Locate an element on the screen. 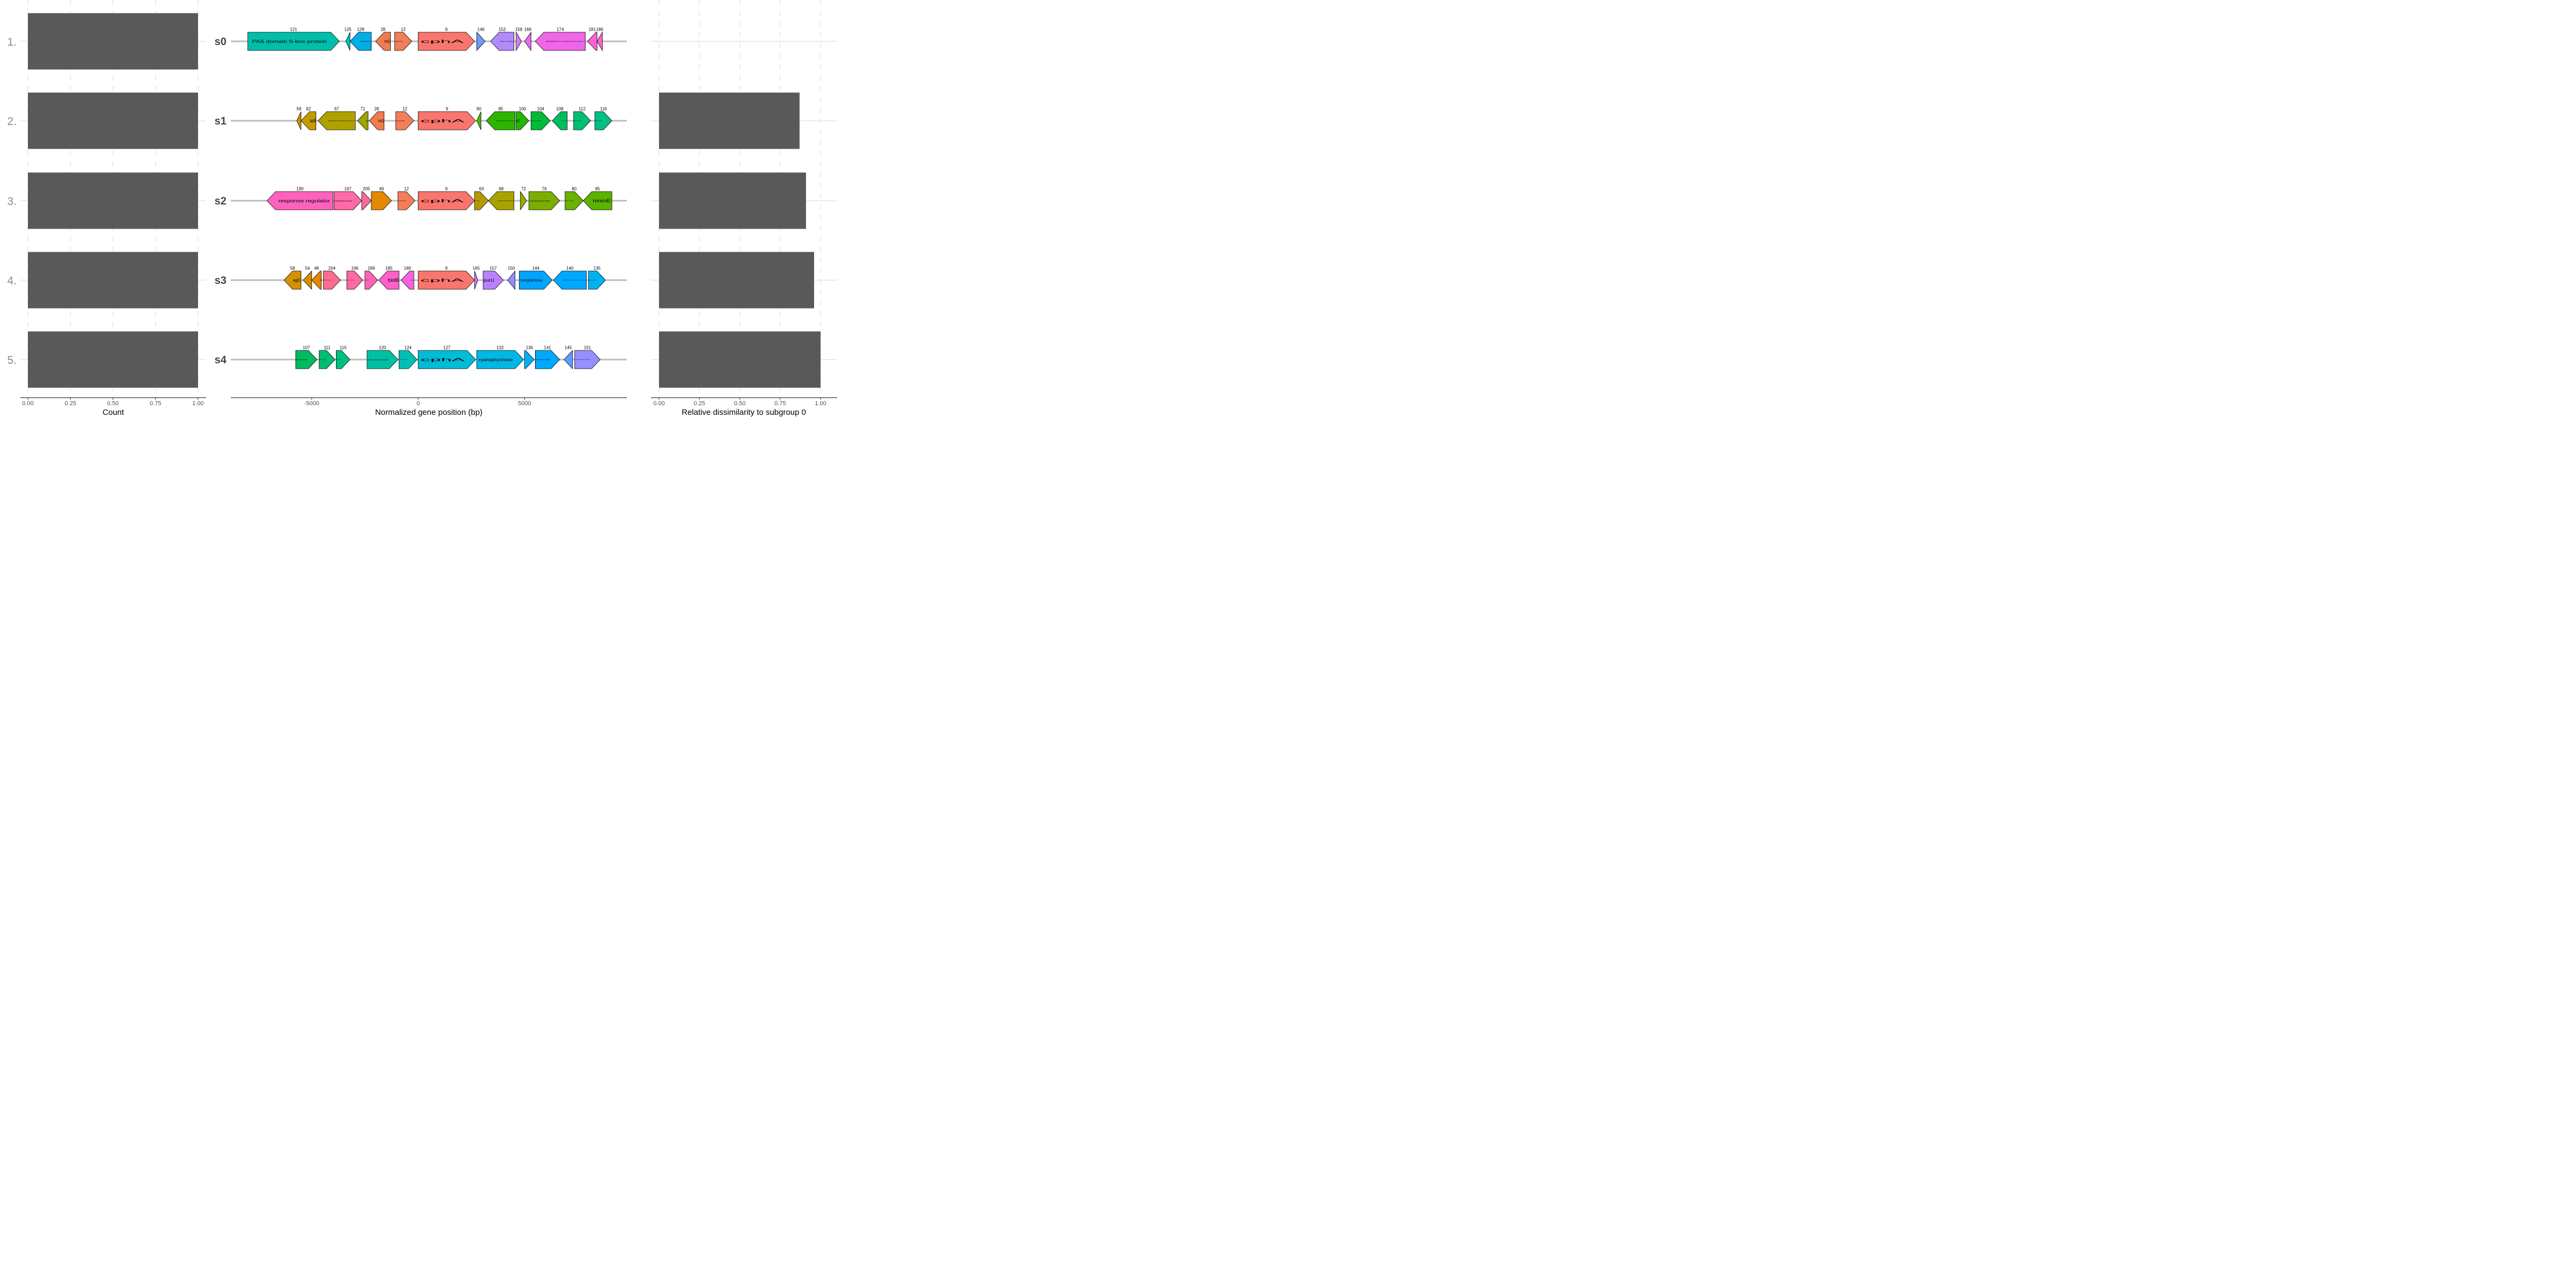  segment-label: s0 is located at coordinates (220, 42).